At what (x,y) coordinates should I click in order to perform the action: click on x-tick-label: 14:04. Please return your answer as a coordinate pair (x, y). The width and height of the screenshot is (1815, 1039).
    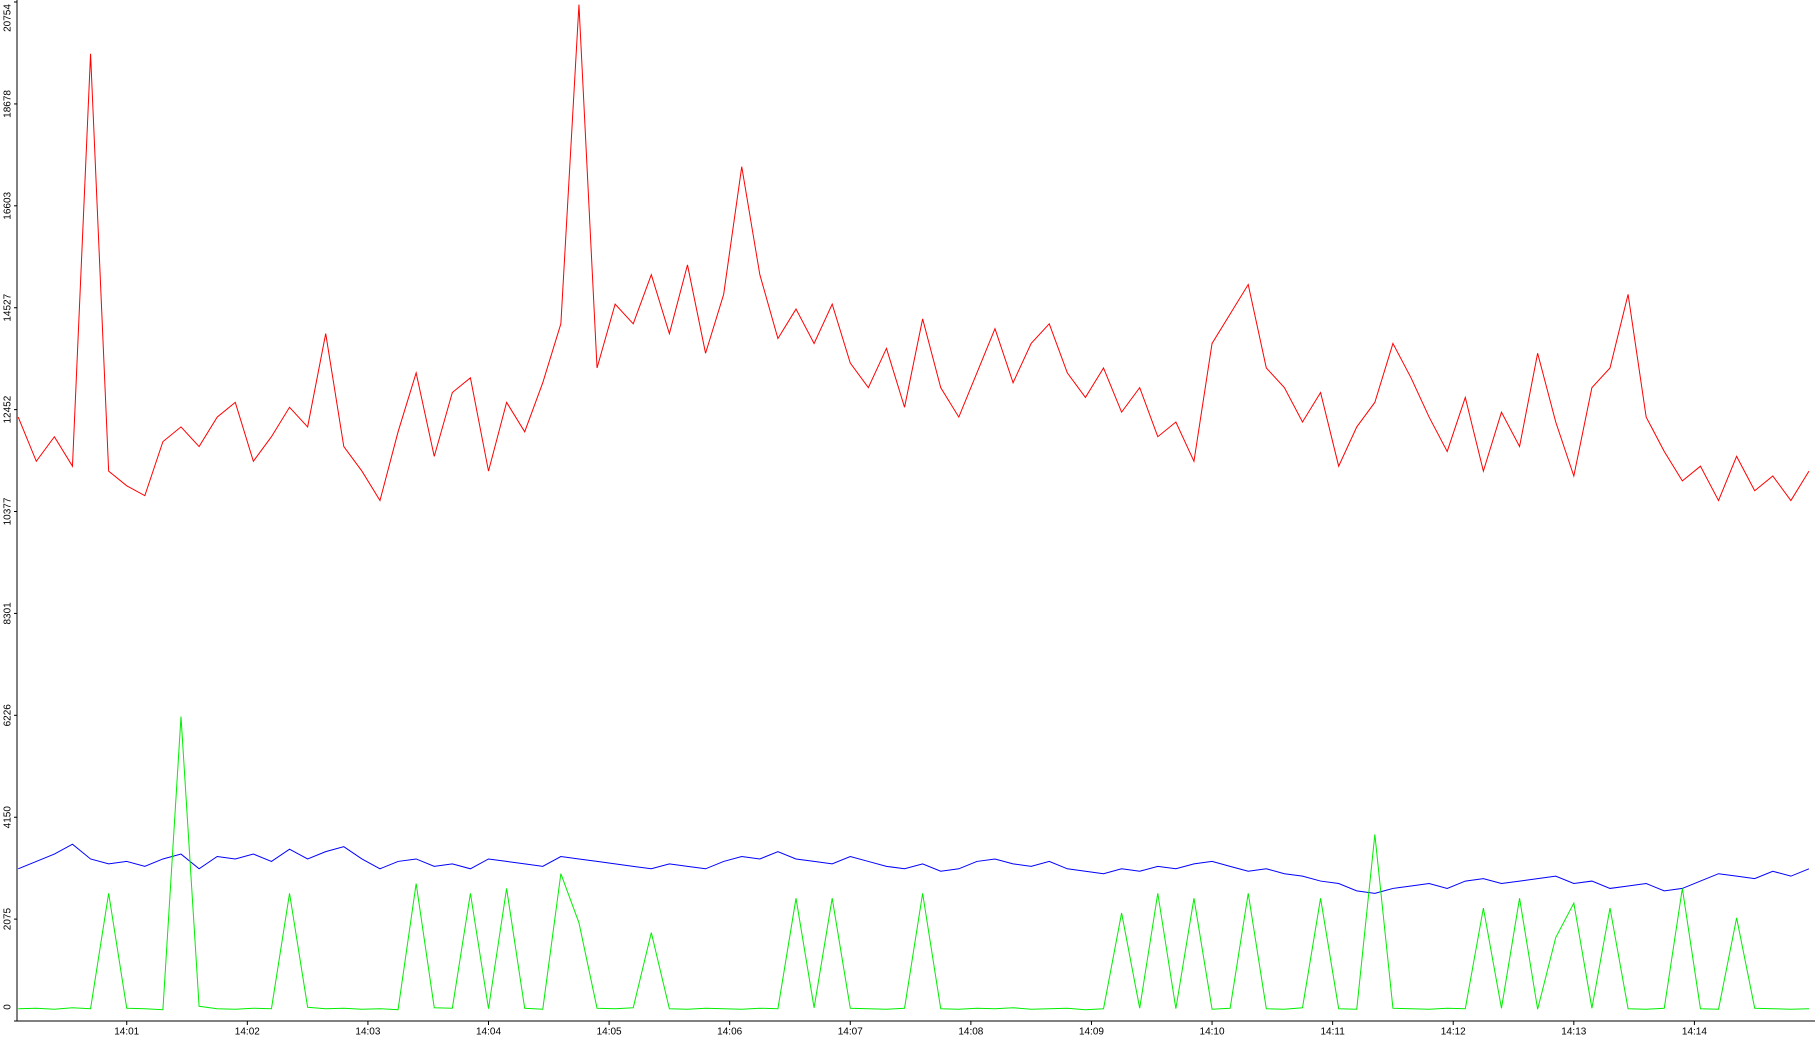
    Looking at the image, I should click on (488, 1032).